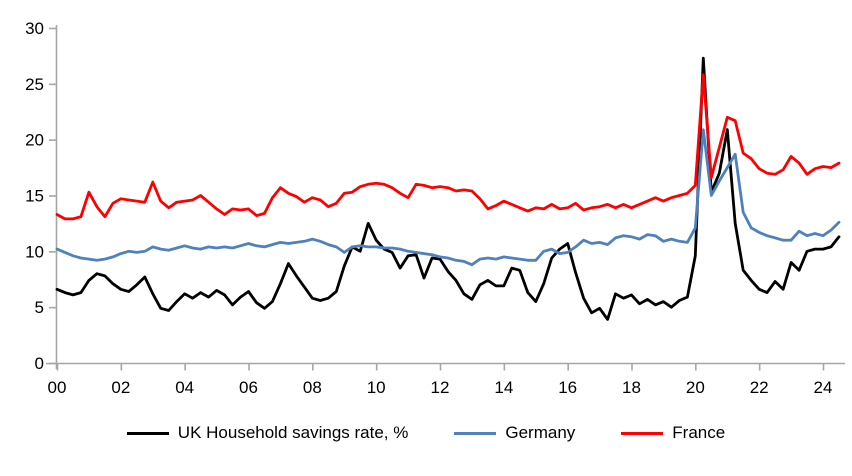  What do you see at coordinates (34, 196) in the screenshot?
I see `y-tick-label: 15` at bounding box center [34, 196].